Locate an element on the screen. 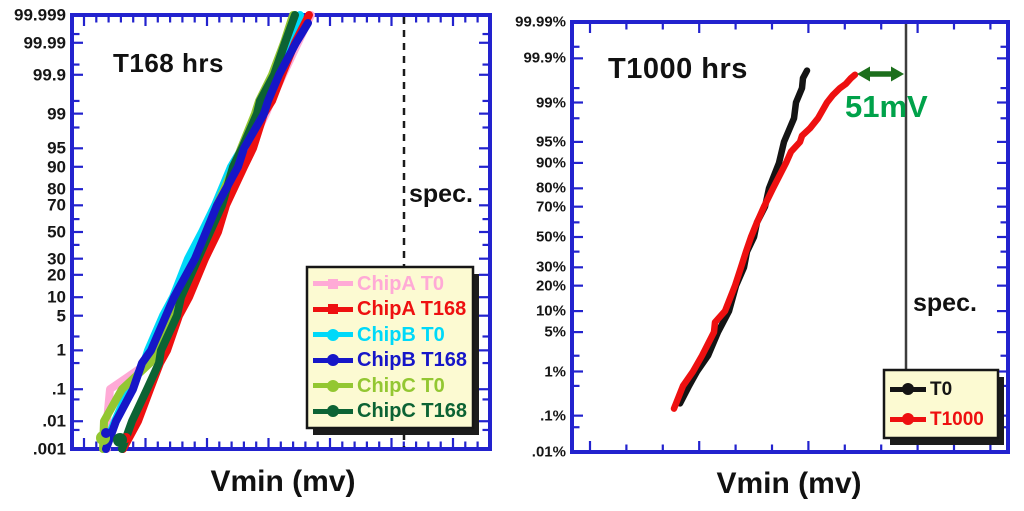 The height and width of the screenshot is (511, 1024). y-tick-label: 99% is located at coordinates (550, 102).